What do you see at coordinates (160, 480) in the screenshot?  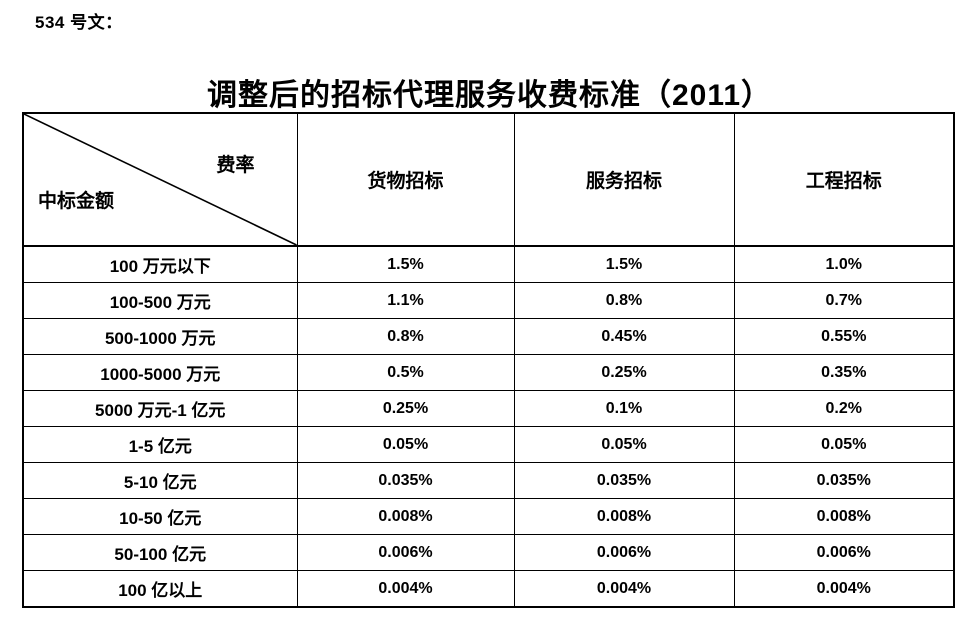 I see `row-label: 5-10 亿元` at bounding box center [160, 480].